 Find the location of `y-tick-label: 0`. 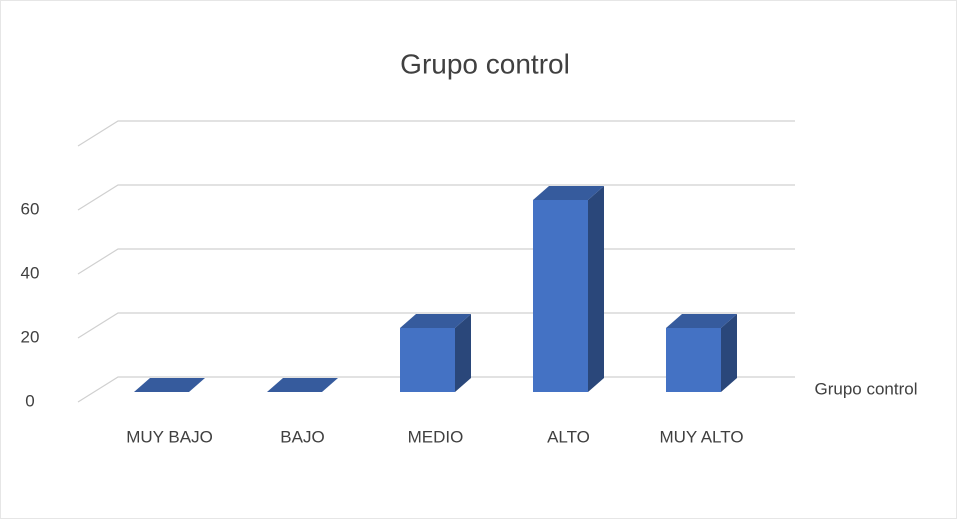

y-tick-label: 0 is located at coordinates (29, 400).